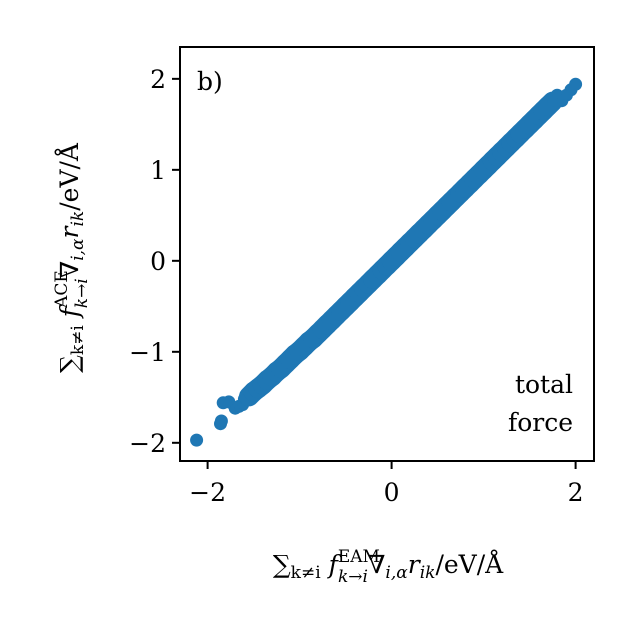  I want to click on x-tick-label: 0, so click(392, 492).